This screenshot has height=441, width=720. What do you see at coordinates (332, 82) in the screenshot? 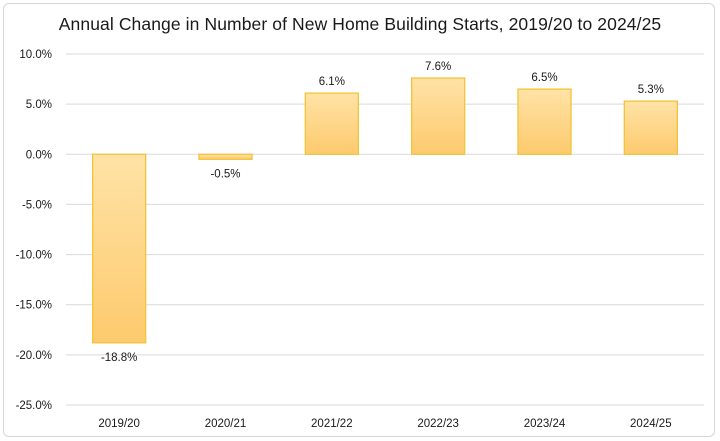
I see `data-label: 6.1%` at bounding box center [332, 82].